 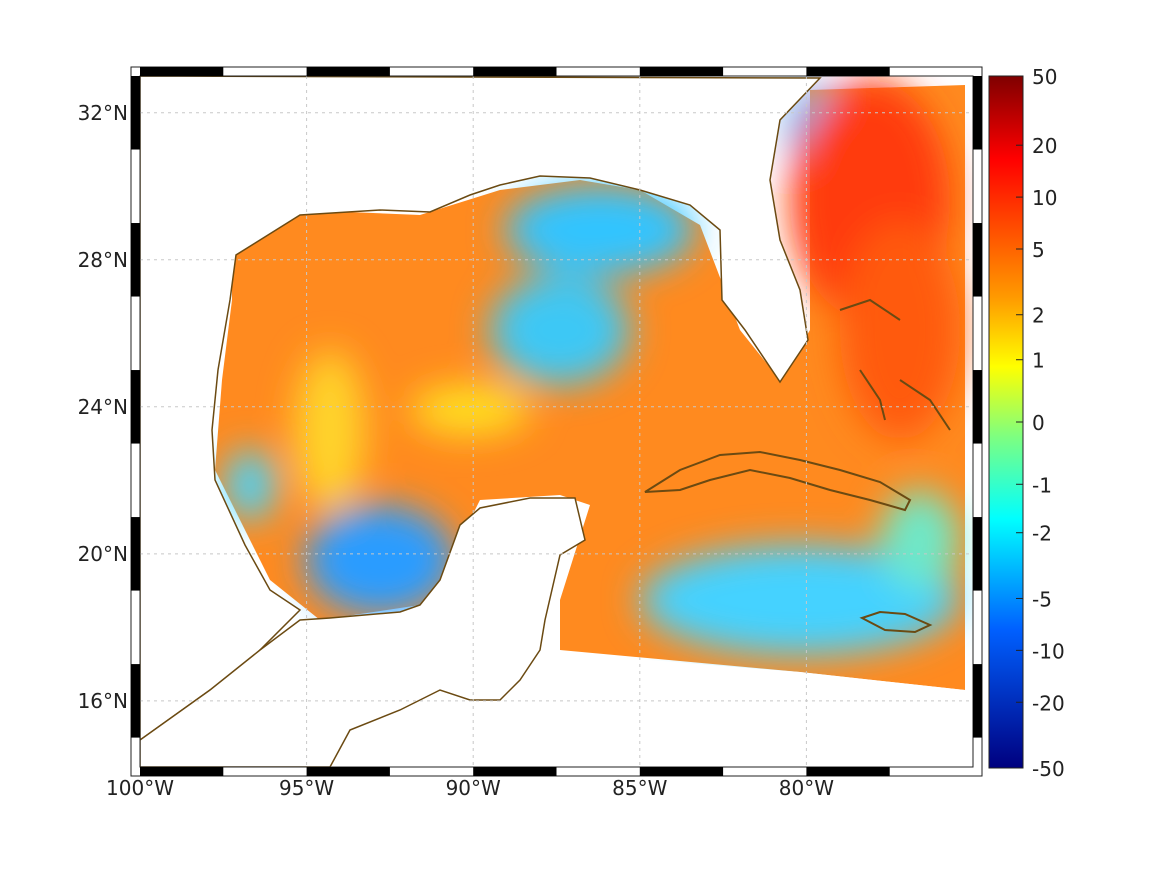 What do you see at coordinates (600, 230) in the screenshot?
I see `anomaly-northeast-gulf` at bounding box center [600, 230].